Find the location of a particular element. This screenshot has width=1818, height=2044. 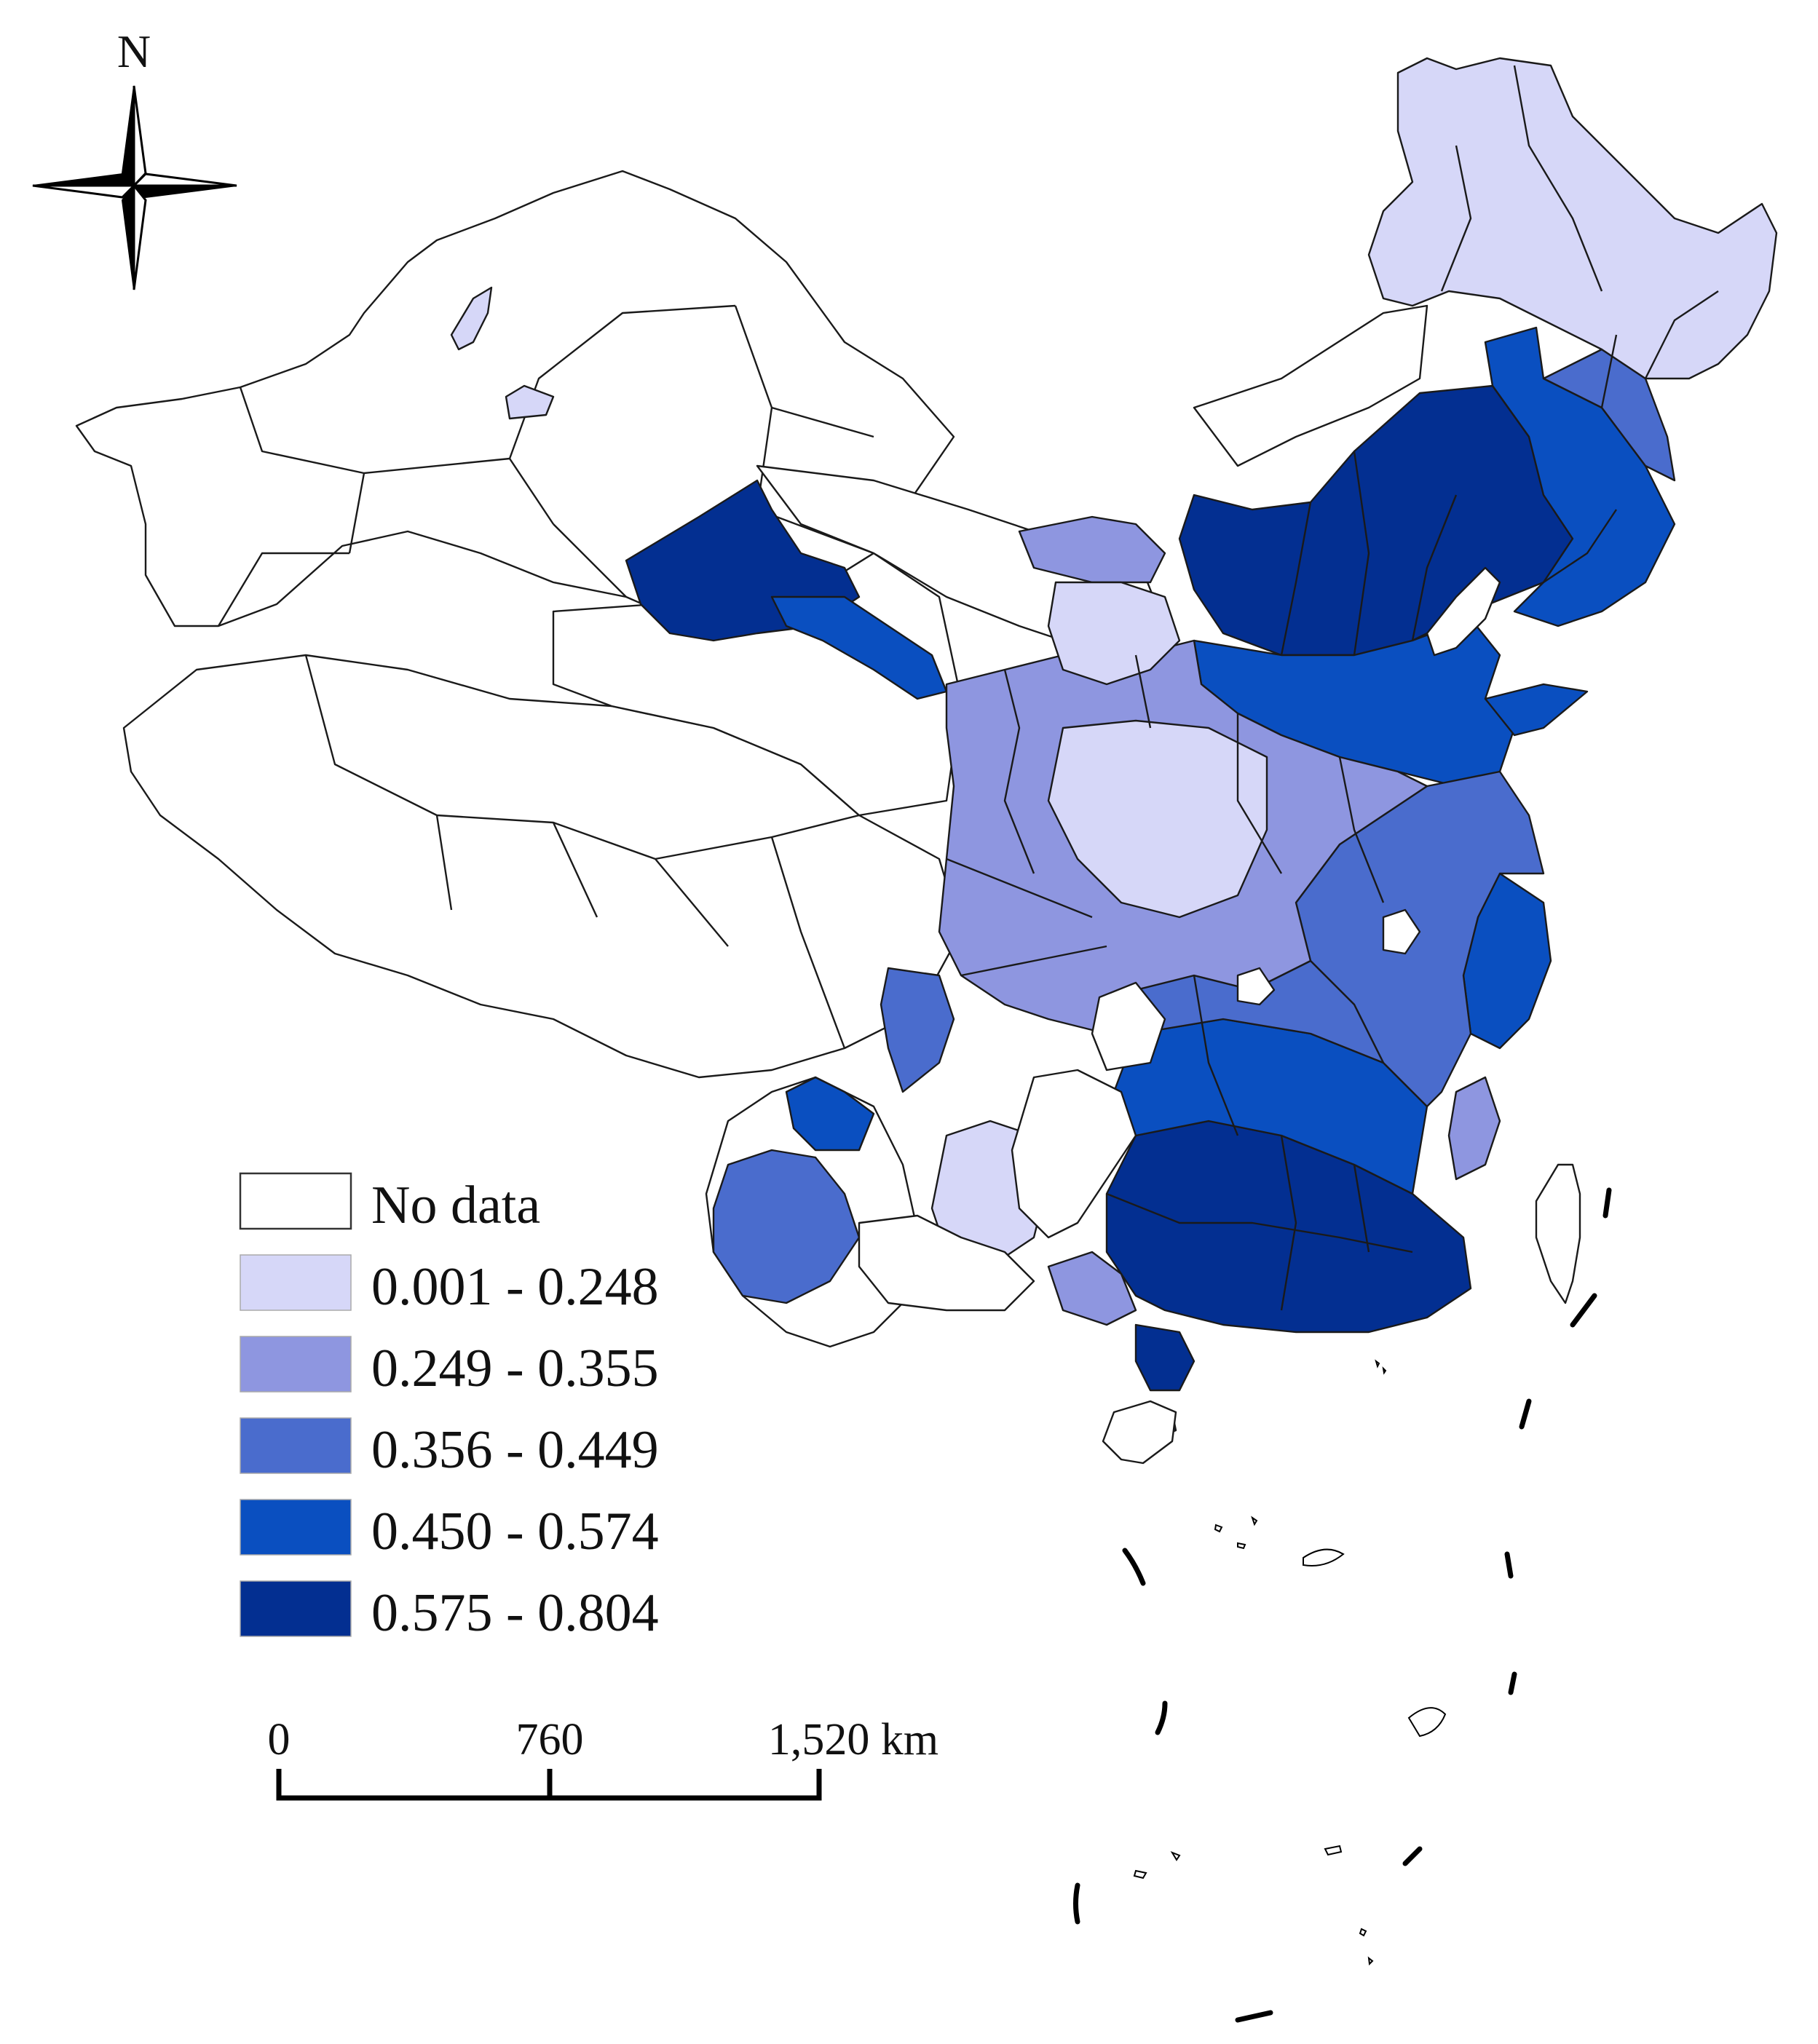

legend-item-0: No data is located at coordinates (389, 1203).